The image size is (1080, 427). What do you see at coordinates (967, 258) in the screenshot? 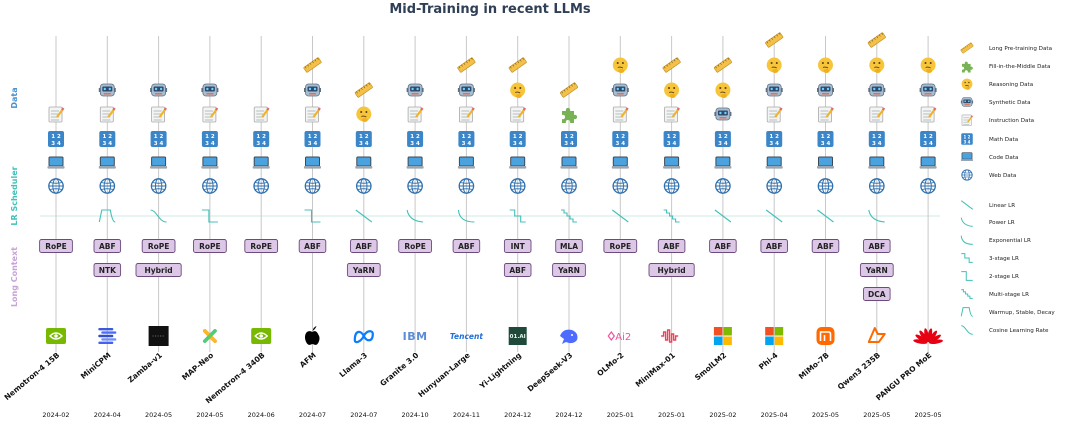
I see `legend-lr-three` at bounding box center [967, 258].